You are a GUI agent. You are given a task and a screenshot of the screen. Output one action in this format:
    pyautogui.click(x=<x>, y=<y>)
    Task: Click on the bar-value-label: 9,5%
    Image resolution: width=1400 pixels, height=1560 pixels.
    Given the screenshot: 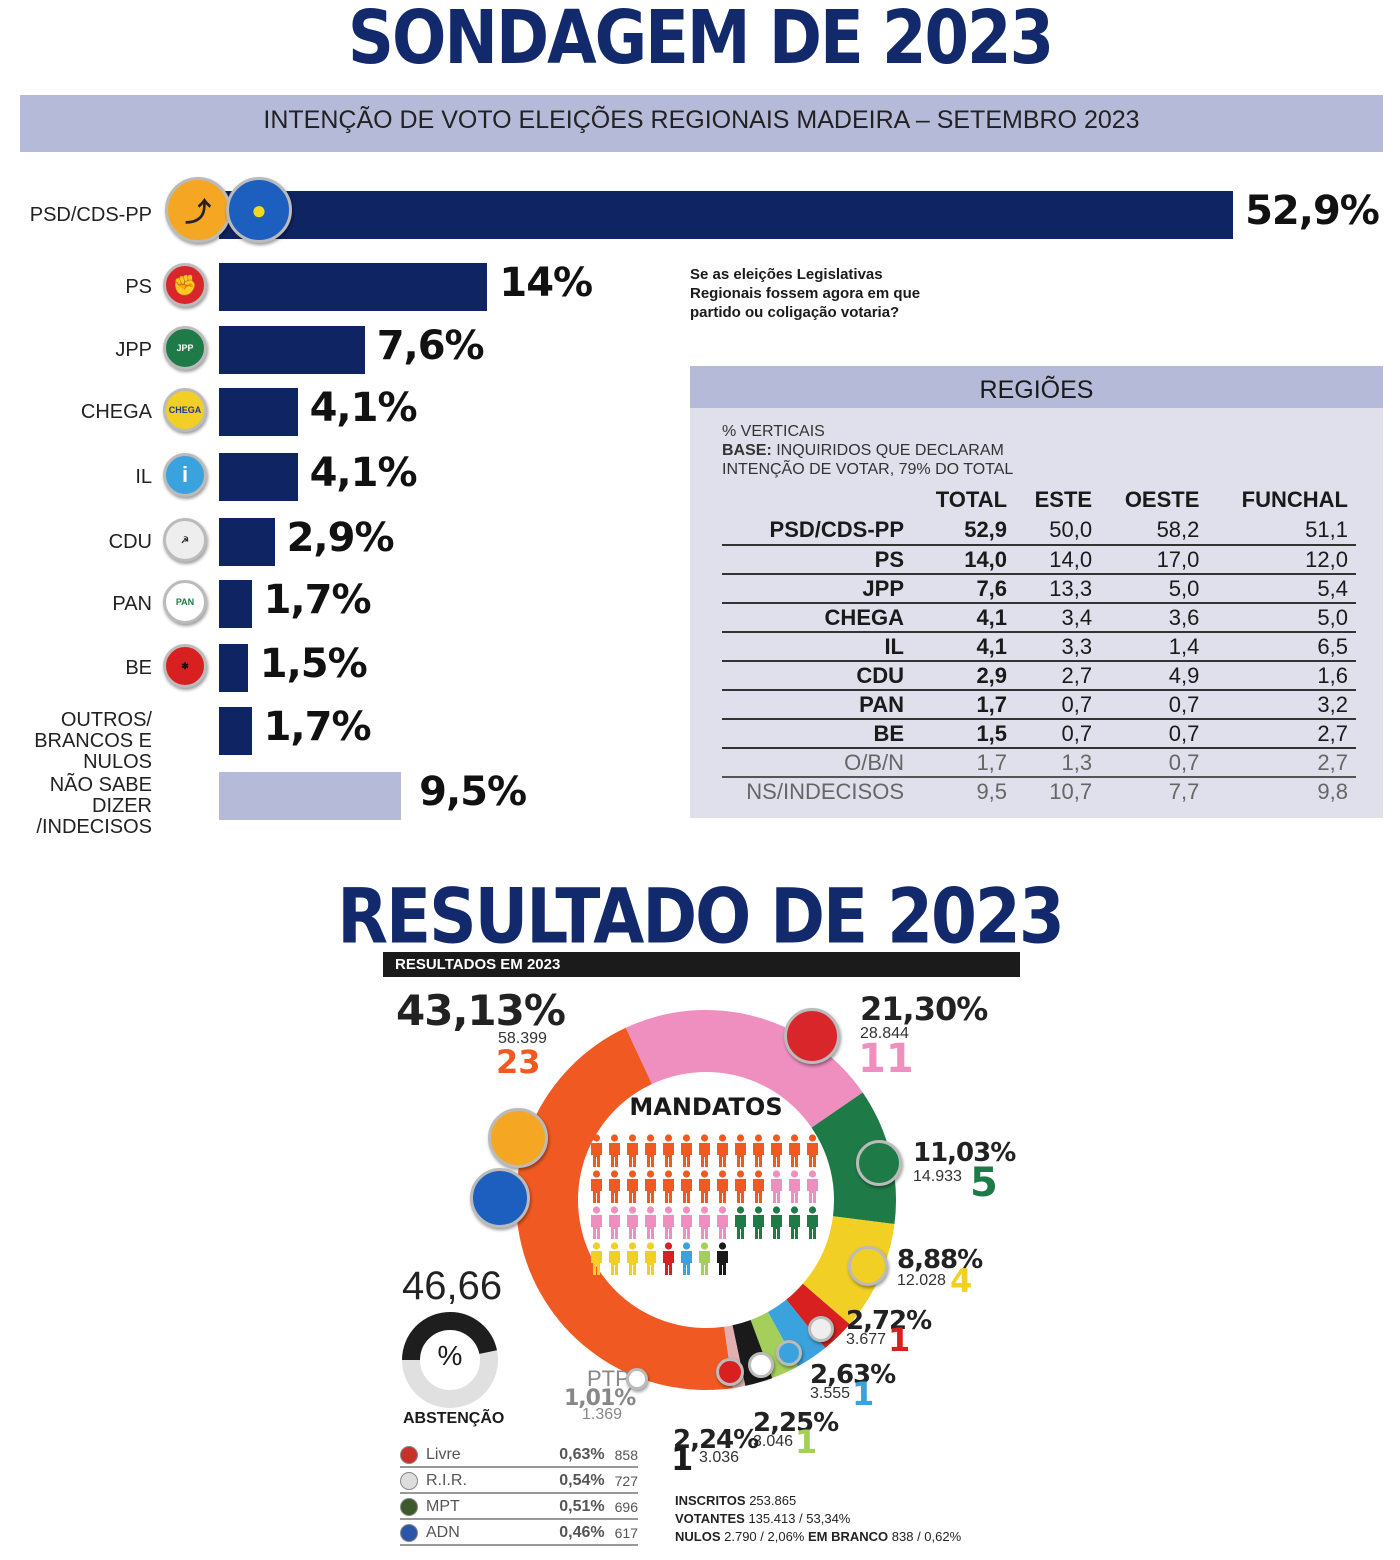 What is the action you would take?
    pyautogui.click(x=473, y=792)
    